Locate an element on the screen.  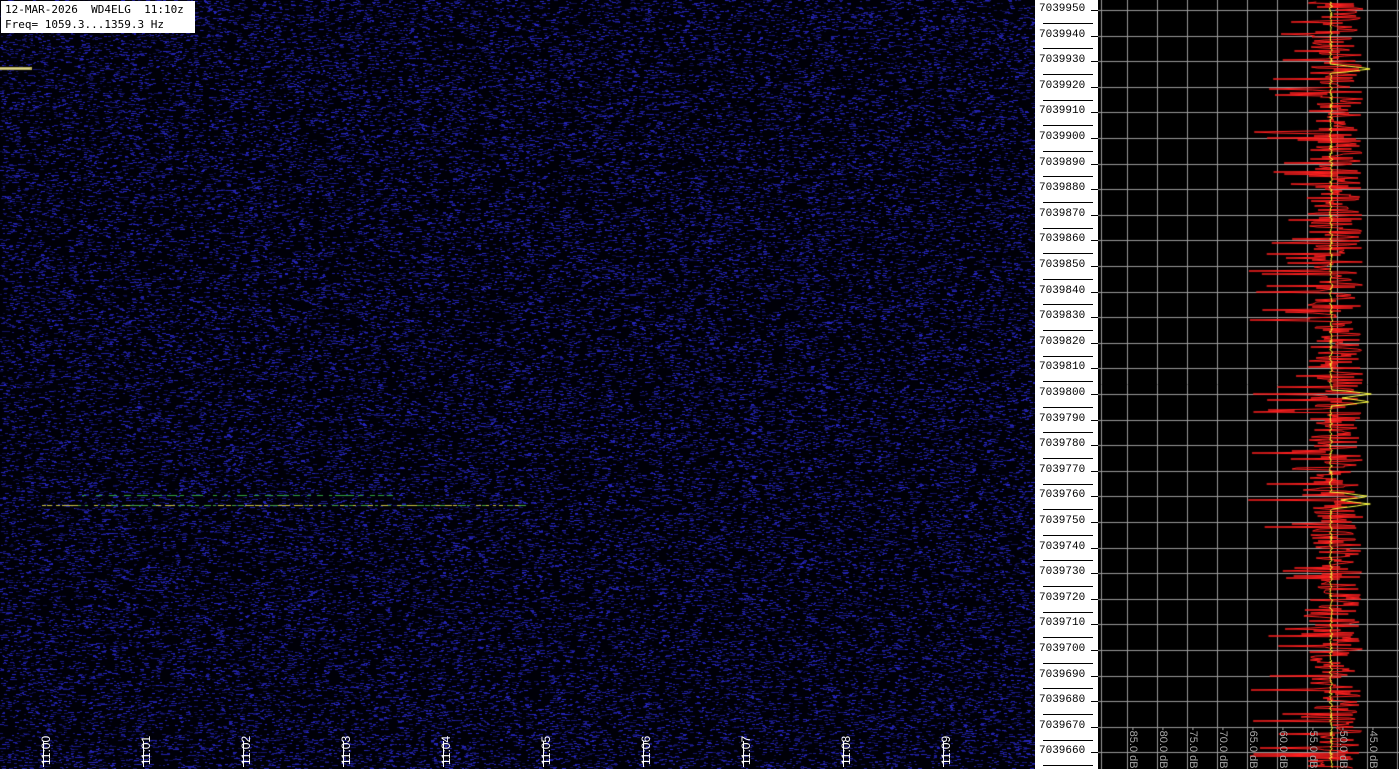
db-label: -60.0 dB is located at coordinates (1283, 748).